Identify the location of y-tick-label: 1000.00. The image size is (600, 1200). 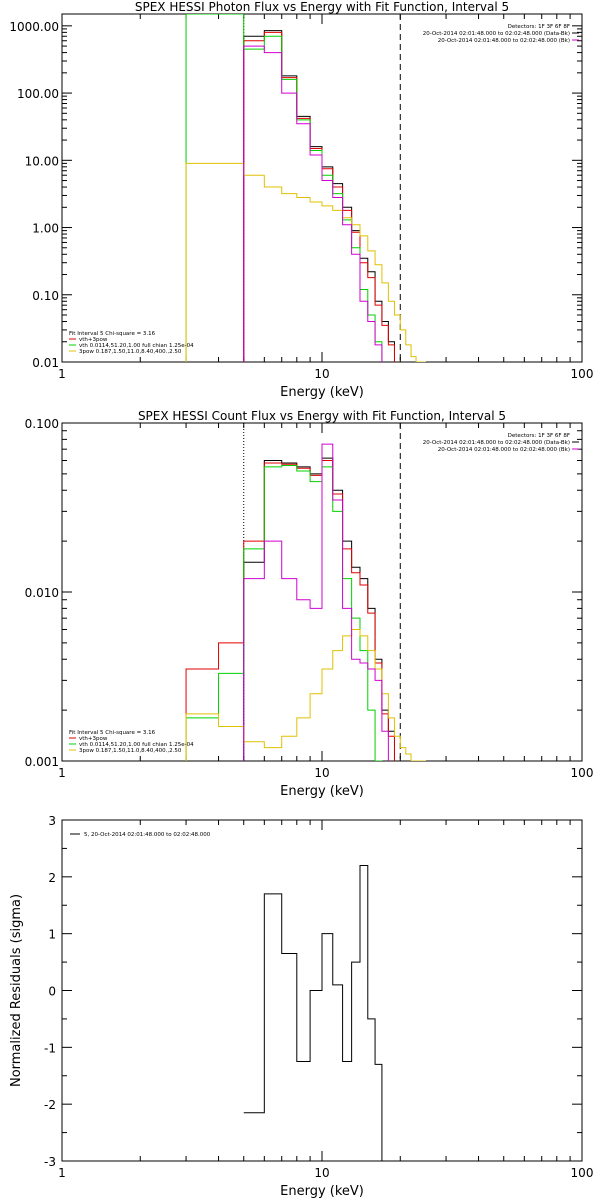
(34, 27).